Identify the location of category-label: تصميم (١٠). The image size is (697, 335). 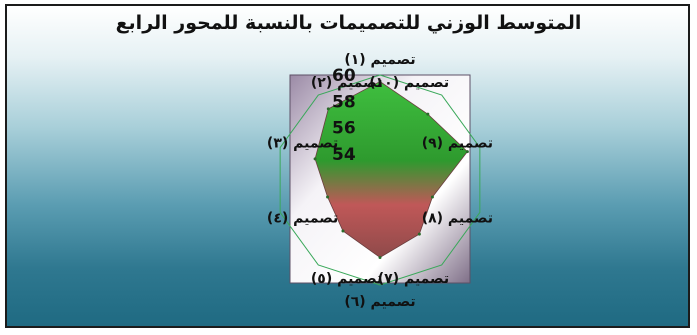
(409, 83).